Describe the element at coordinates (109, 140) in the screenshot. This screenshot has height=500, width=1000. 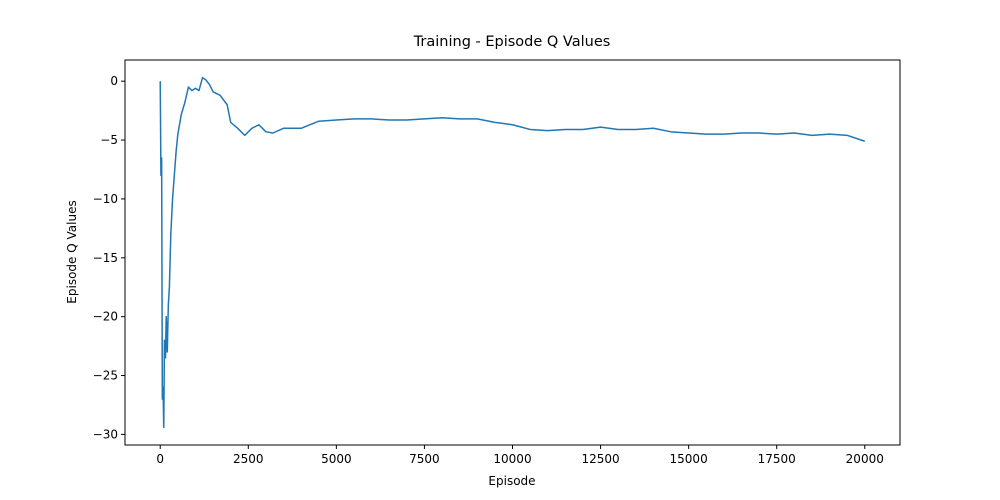
I see `y-tick-label: −5` at that location.